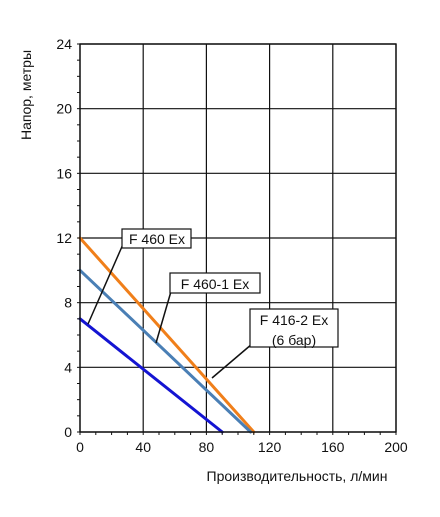 This screenshot has height=517, width=440. What do you see at coordinates (68, 303) in the screenshot?
I see `y-tick-label-8: 8` at bounding box center [68, 303].